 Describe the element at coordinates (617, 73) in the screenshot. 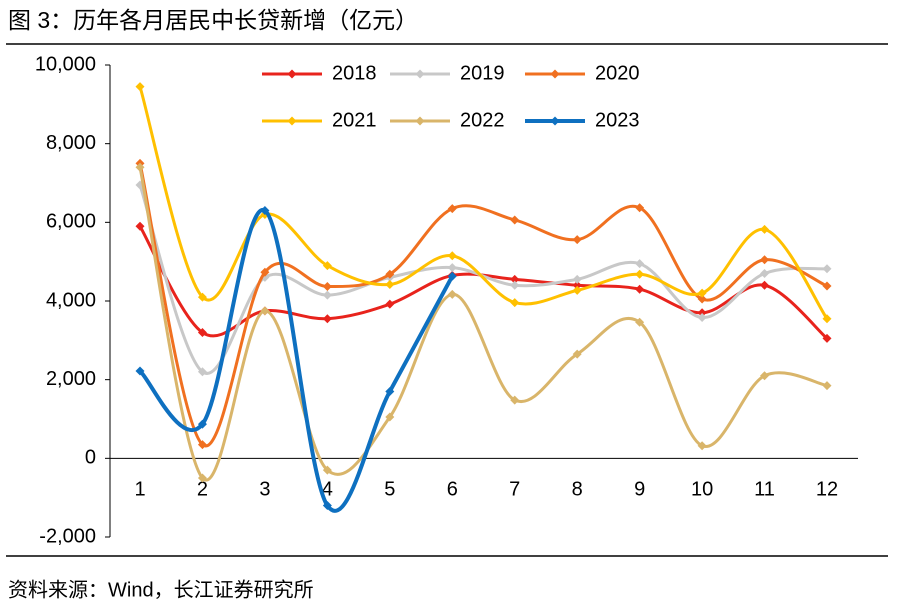

I see `legend-label: 2020` at that location.